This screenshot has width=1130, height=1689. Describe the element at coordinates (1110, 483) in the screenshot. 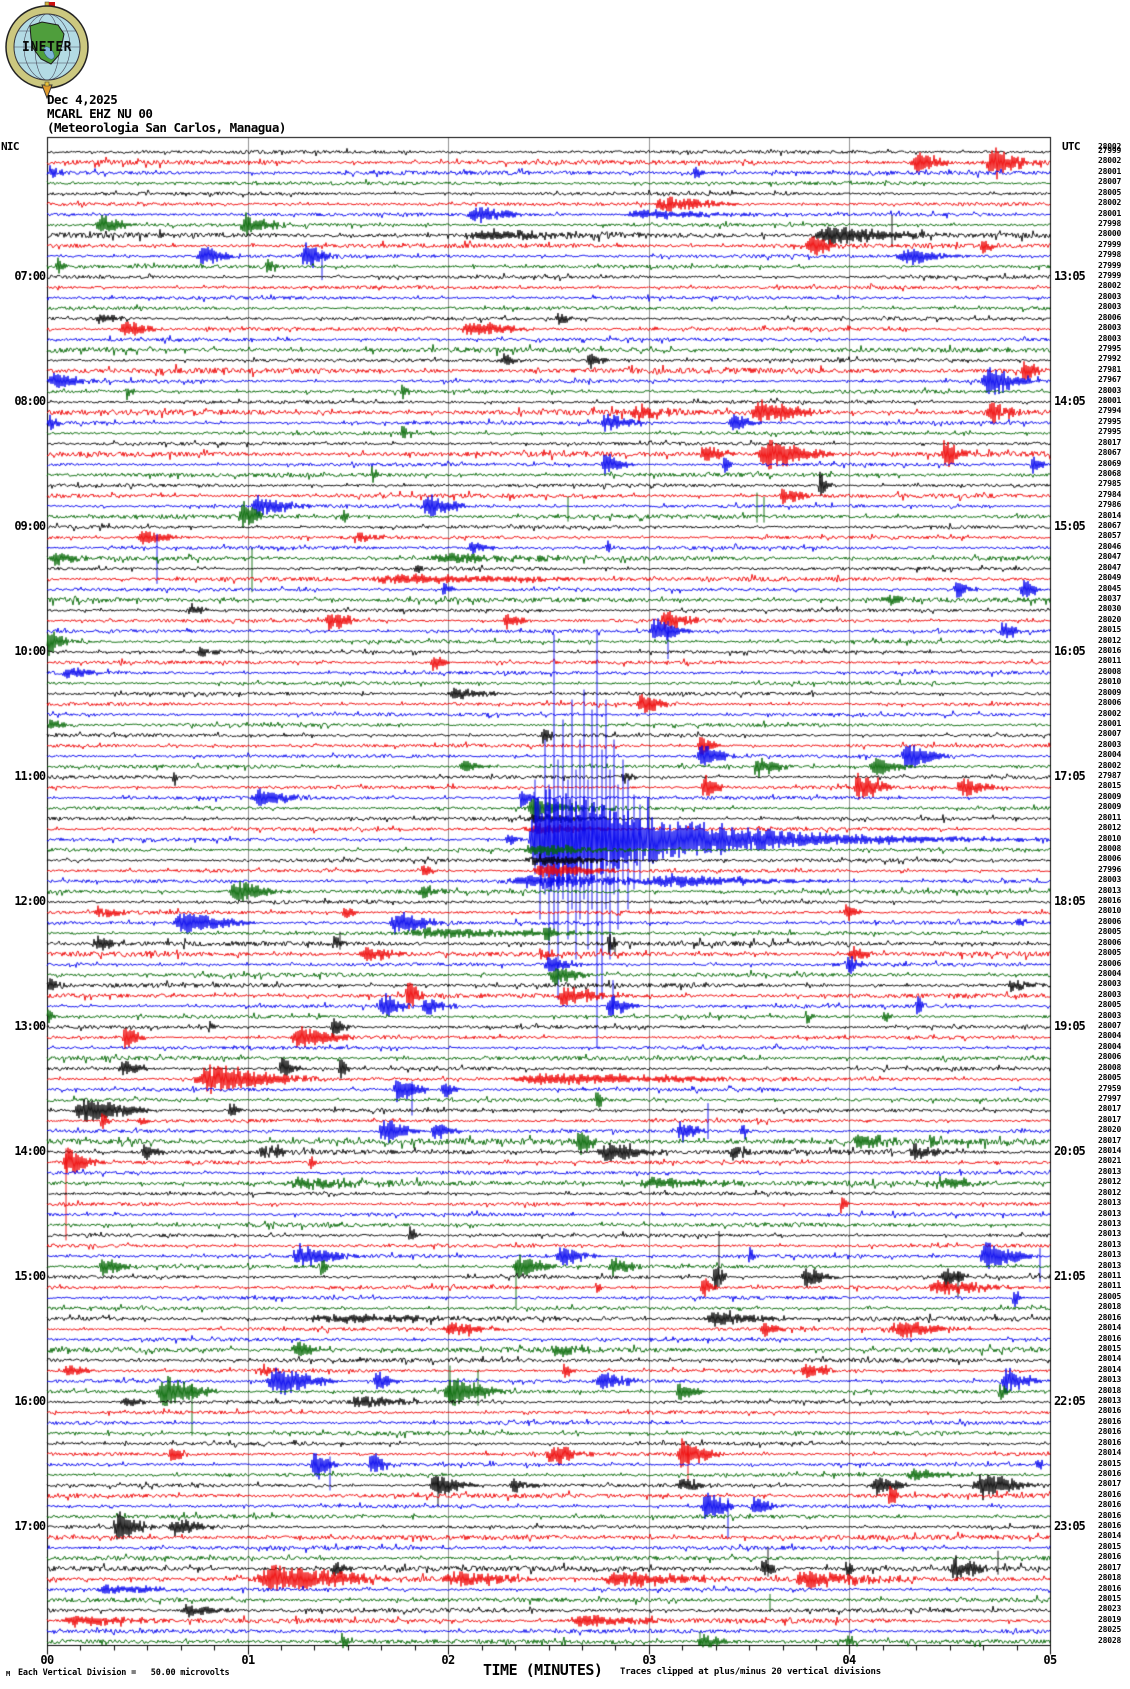

I see `trace-amplitude-value: 27985` at that location.